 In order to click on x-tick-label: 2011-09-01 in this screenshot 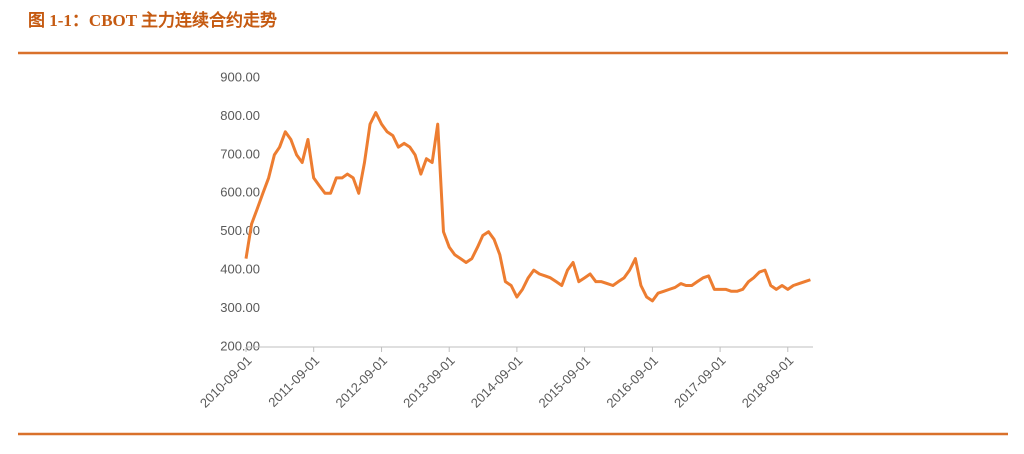, I will do `click(293, 381)`.